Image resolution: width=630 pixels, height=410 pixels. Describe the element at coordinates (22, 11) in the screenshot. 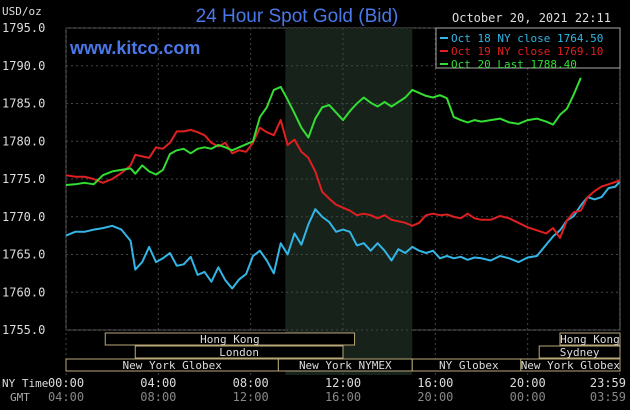

I see `y-axis-label: USD/oz` at that location.